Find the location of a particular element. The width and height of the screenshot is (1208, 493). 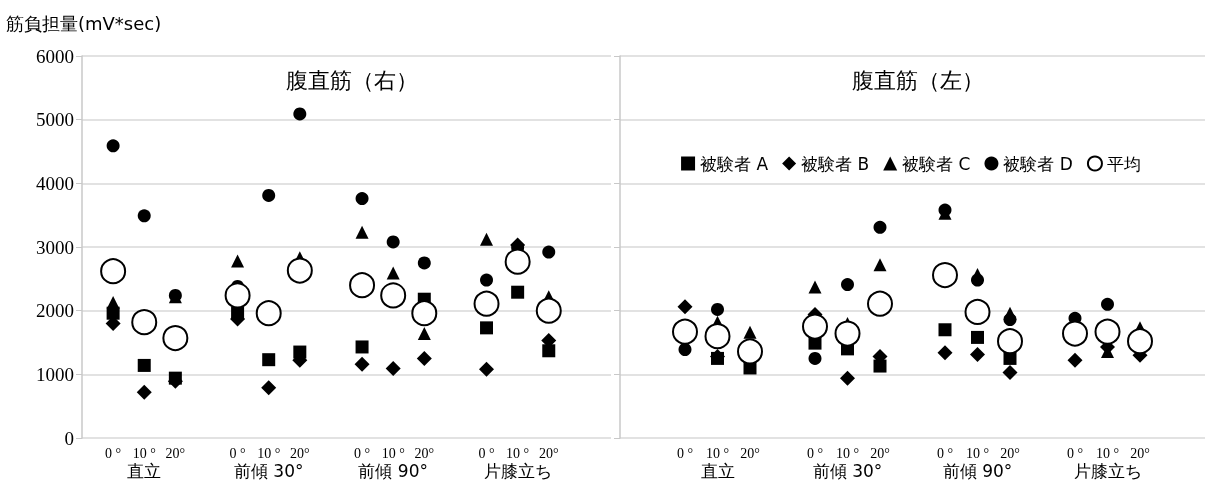

y-axis-title: 筋負担量(mV*sec) is located at coordinates (84, 23).